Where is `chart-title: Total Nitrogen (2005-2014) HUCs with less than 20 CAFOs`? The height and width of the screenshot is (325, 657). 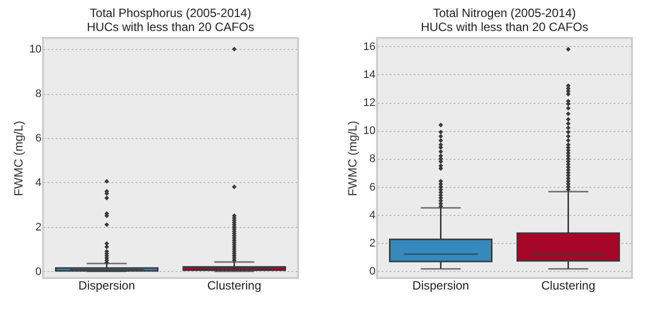
chart-title: Total Nitrogen (2005-2014) HUCs with less than 20 CAFOs is located at coordinates (504, 20).